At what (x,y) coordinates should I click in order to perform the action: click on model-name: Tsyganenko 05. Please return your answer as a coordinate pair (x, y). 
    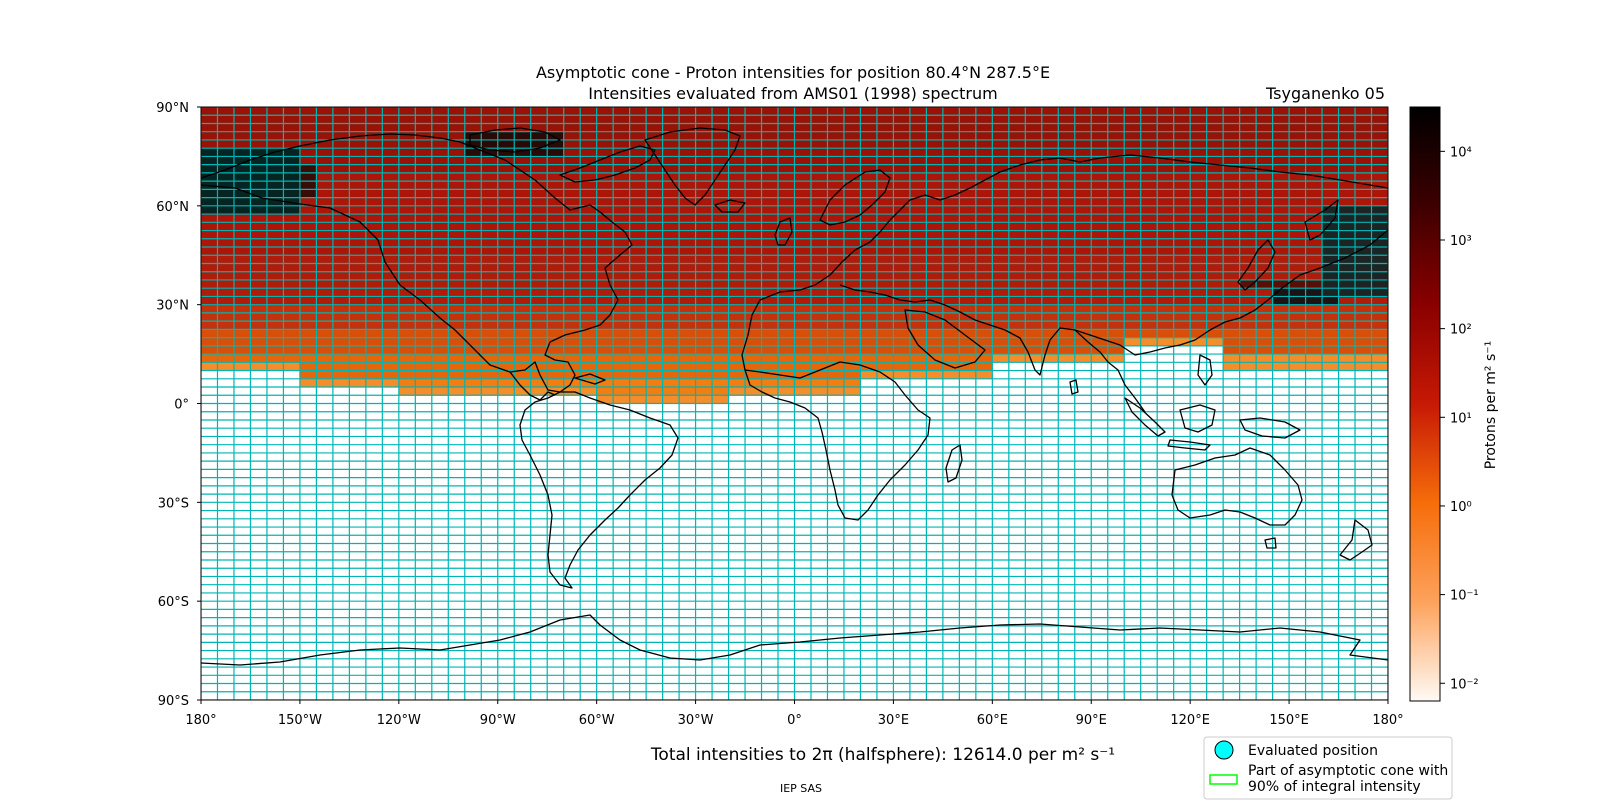
    Looking at the image, I should click on (1325, 93).